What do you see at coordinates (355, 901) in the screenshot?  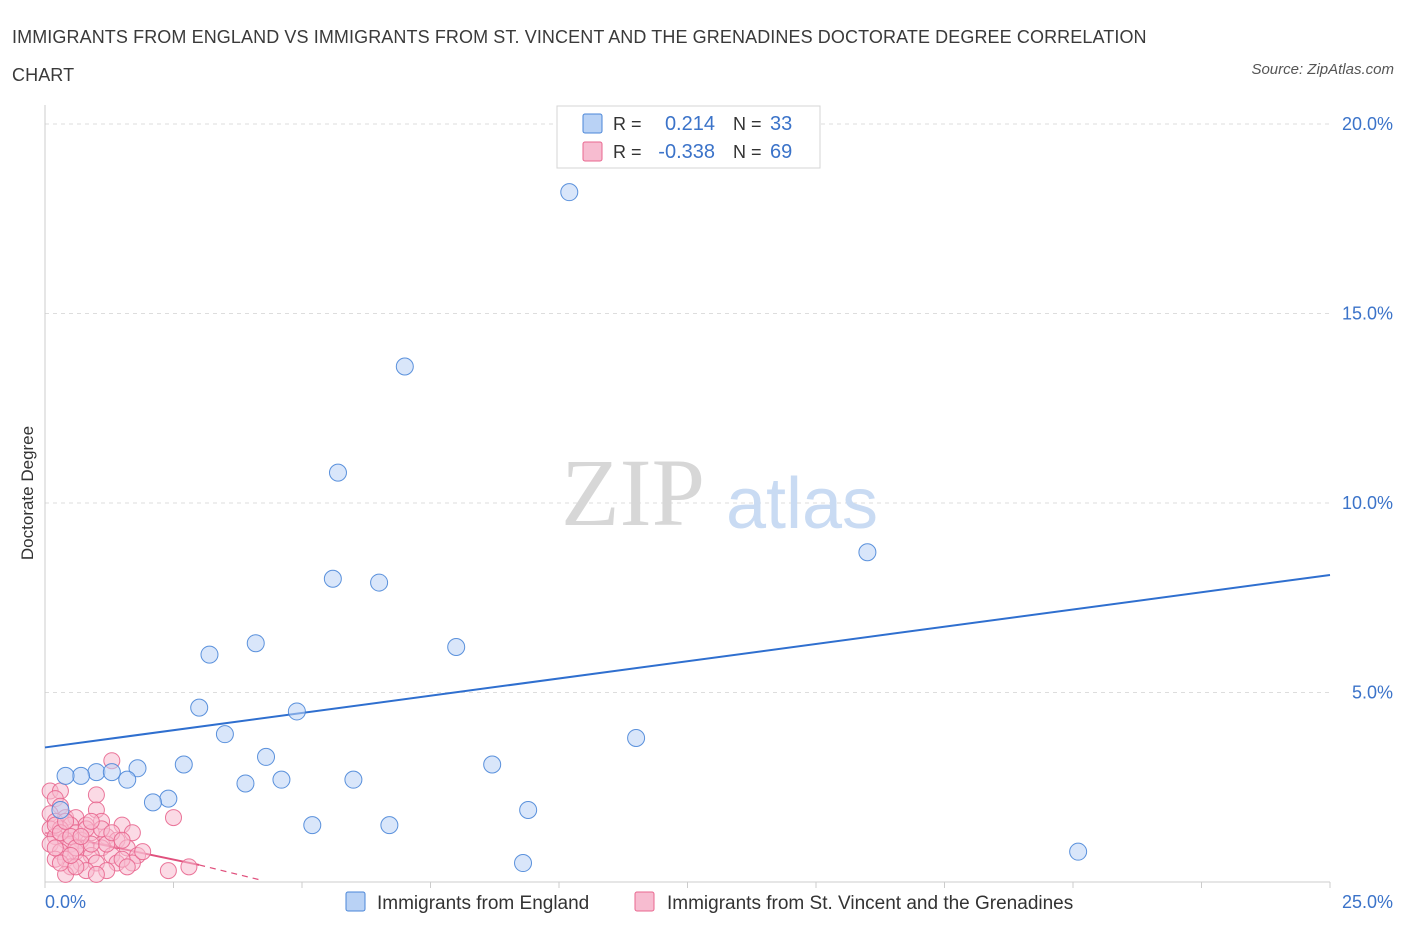 I see `series-legend-swatch-blue` at bounding box center [355, 901].